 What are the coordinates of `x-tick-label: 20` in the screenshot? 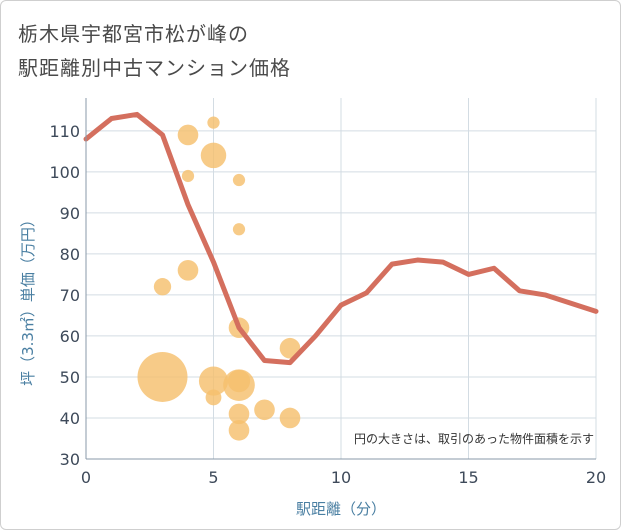 It's located at (596, 477).